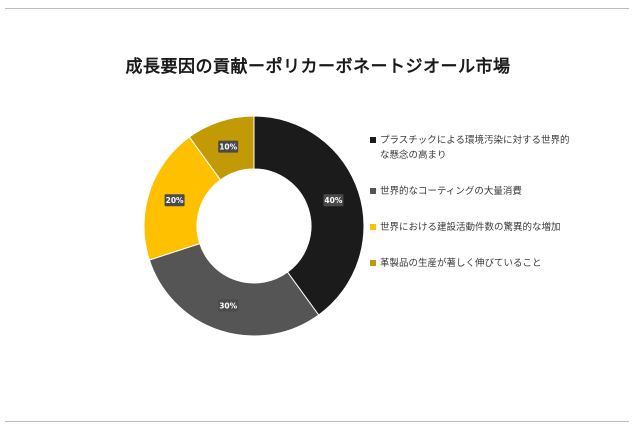  I want to click on legend-item-leather-production: 革製品の生産が著しく伸びていること, so click(470, 263).